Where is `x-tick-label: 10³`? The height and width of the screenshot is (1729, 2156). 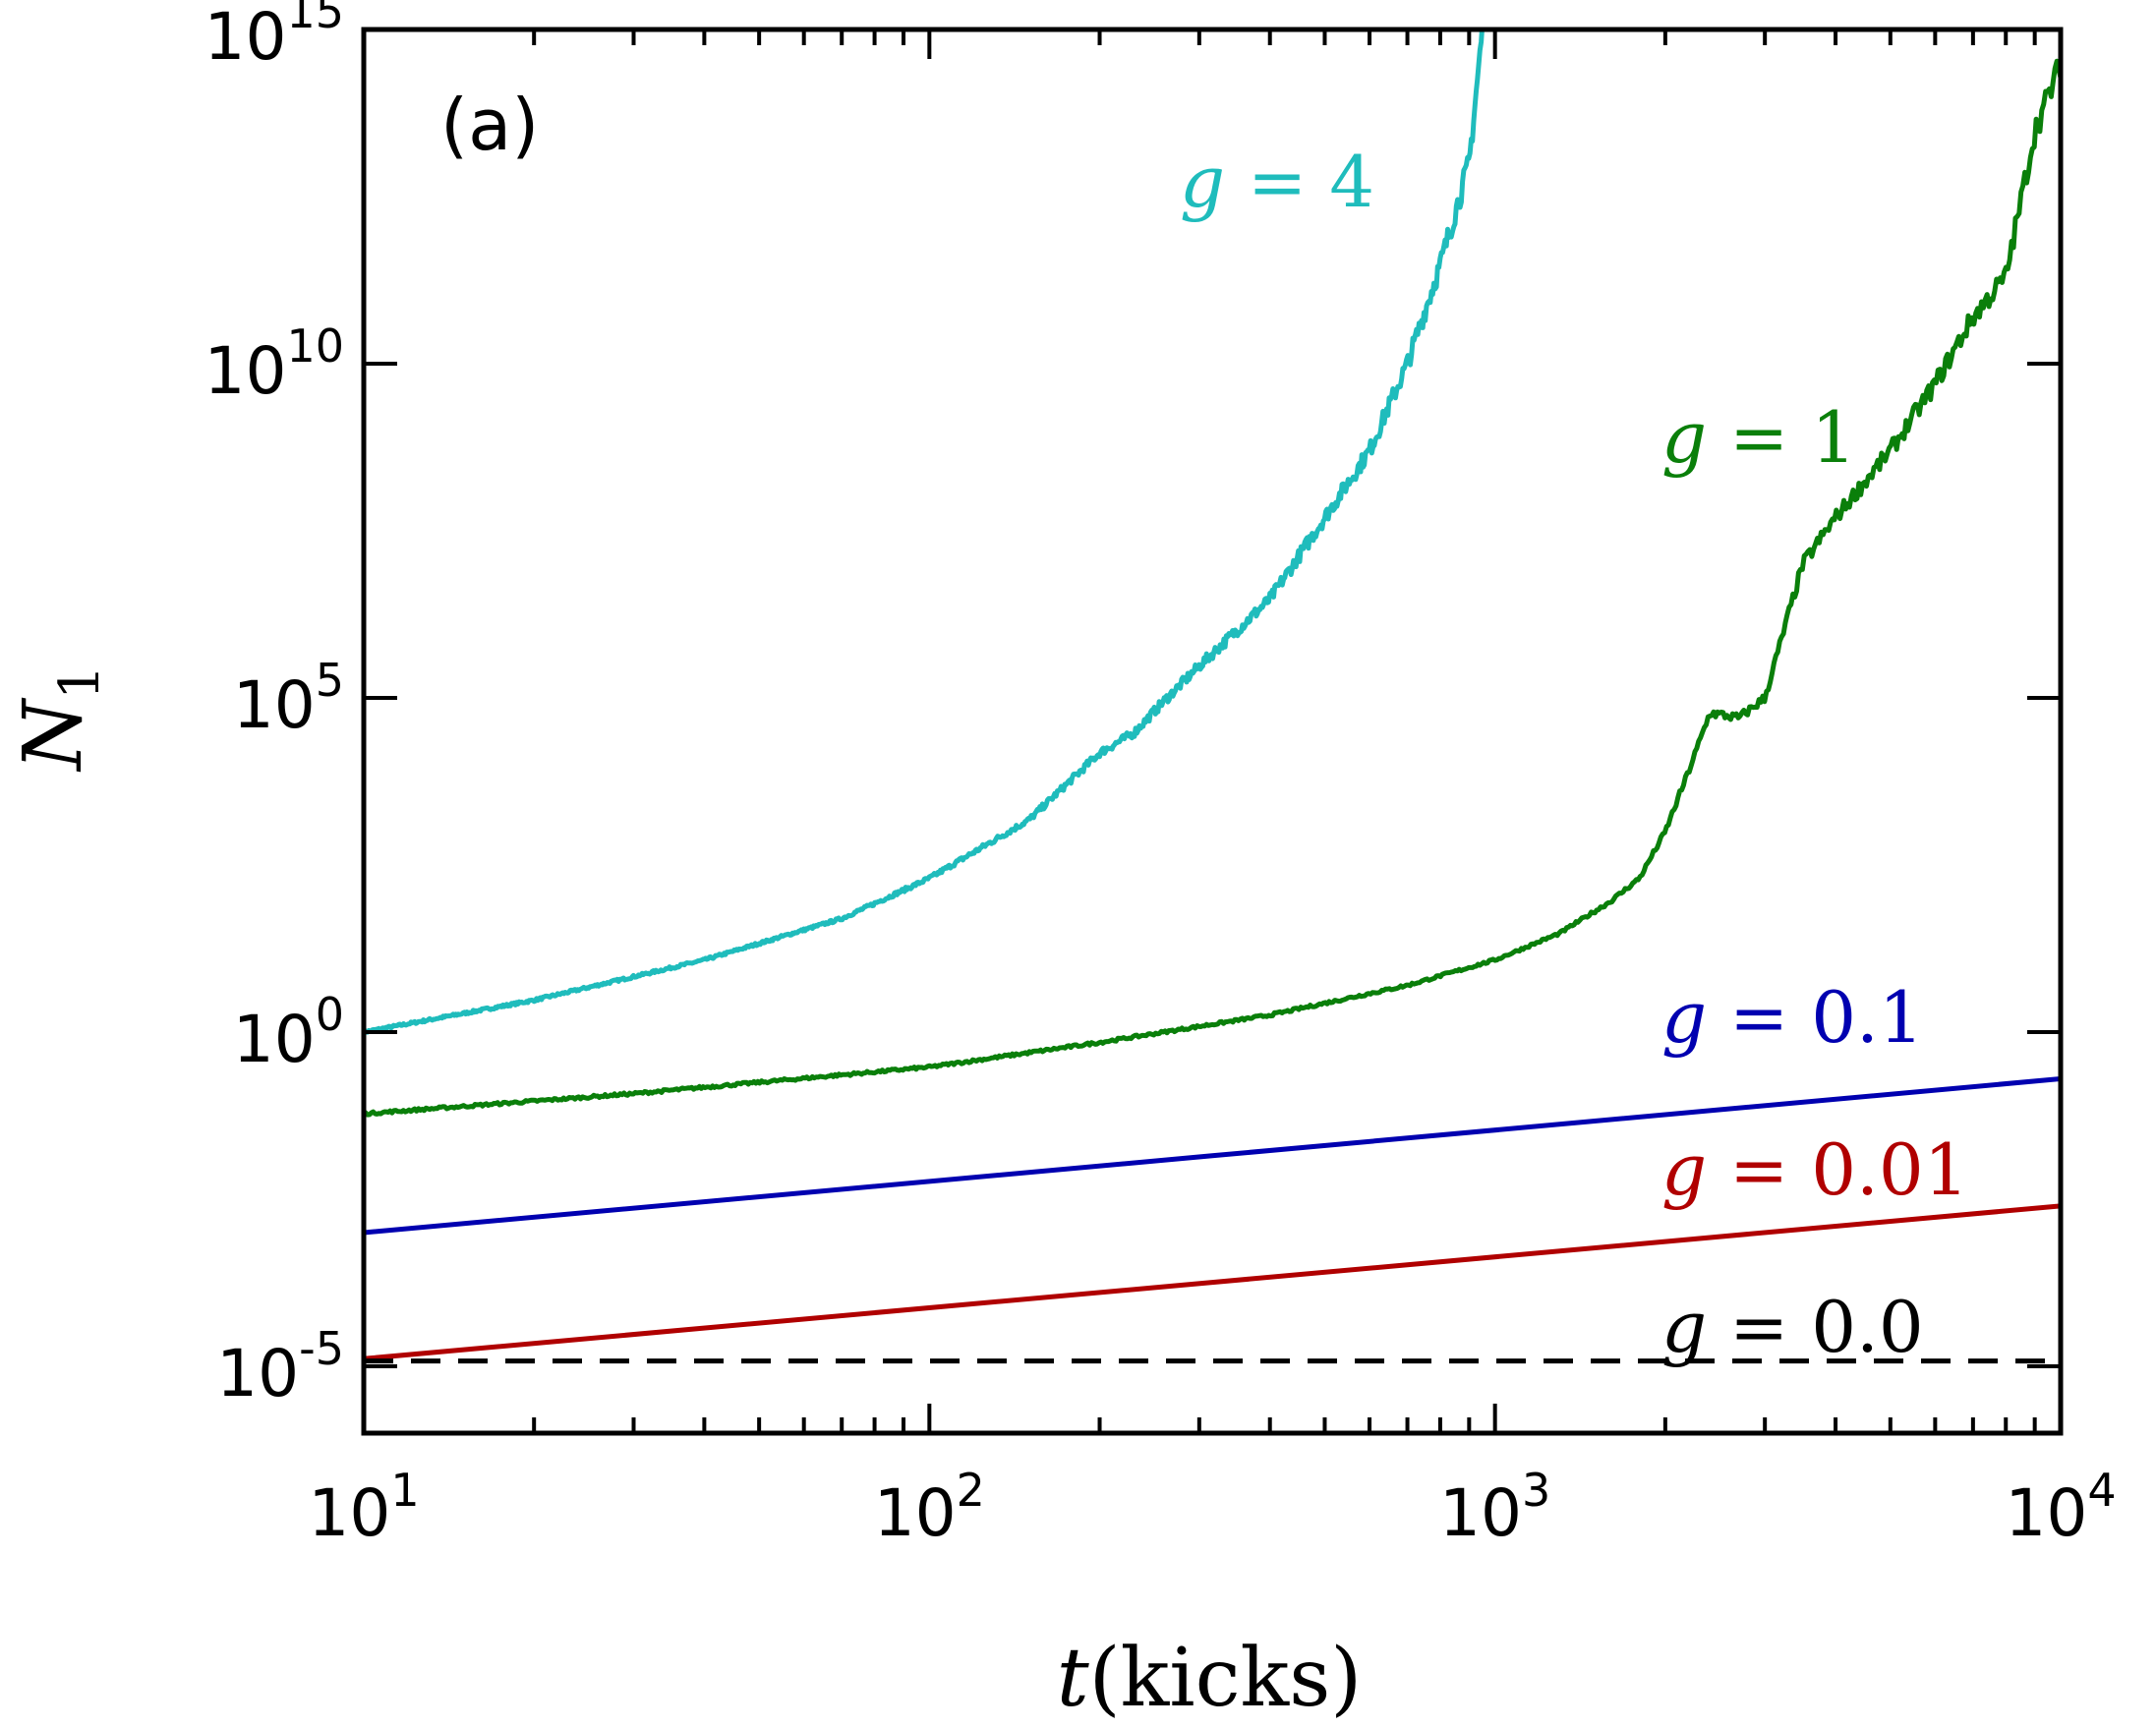
x-tick-label: 10³ is located at coordinates (1494, 1507).